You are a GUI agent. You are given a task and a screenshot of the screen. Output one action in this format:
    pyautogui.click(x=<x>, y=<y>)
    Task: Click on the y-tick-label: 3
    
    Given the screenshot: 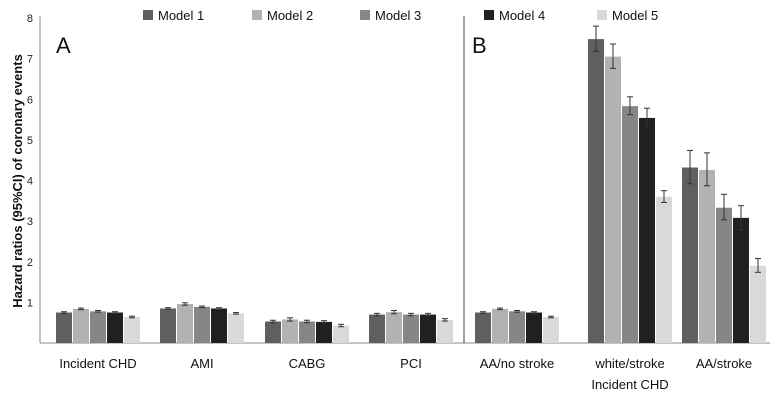 What is the action you would take?
    pyautogui.click(x=30, y=222)
    